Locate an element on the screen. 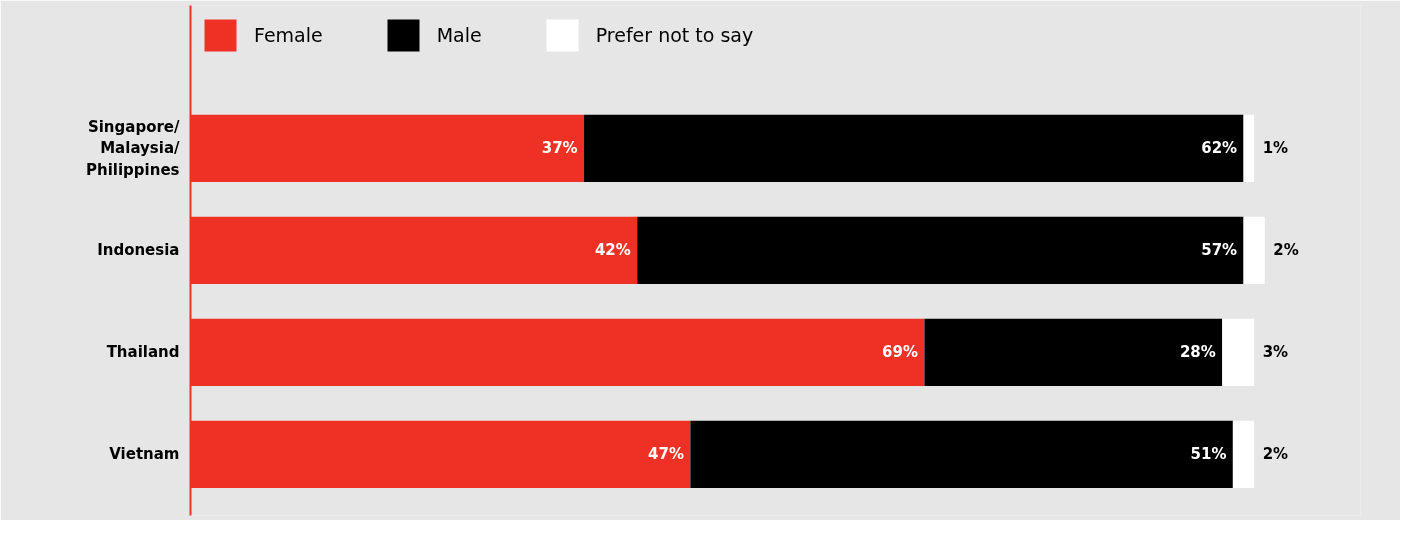  data-label: 1% is located at coordinates (1275, 148).